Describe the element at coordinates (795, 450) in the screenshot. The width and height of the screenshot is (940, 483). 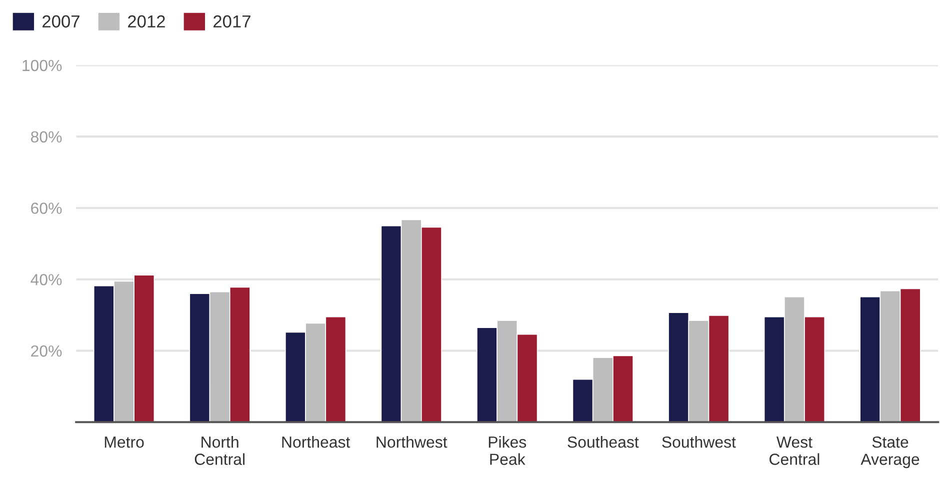
I see `x-tick-label: West Central` at that location.